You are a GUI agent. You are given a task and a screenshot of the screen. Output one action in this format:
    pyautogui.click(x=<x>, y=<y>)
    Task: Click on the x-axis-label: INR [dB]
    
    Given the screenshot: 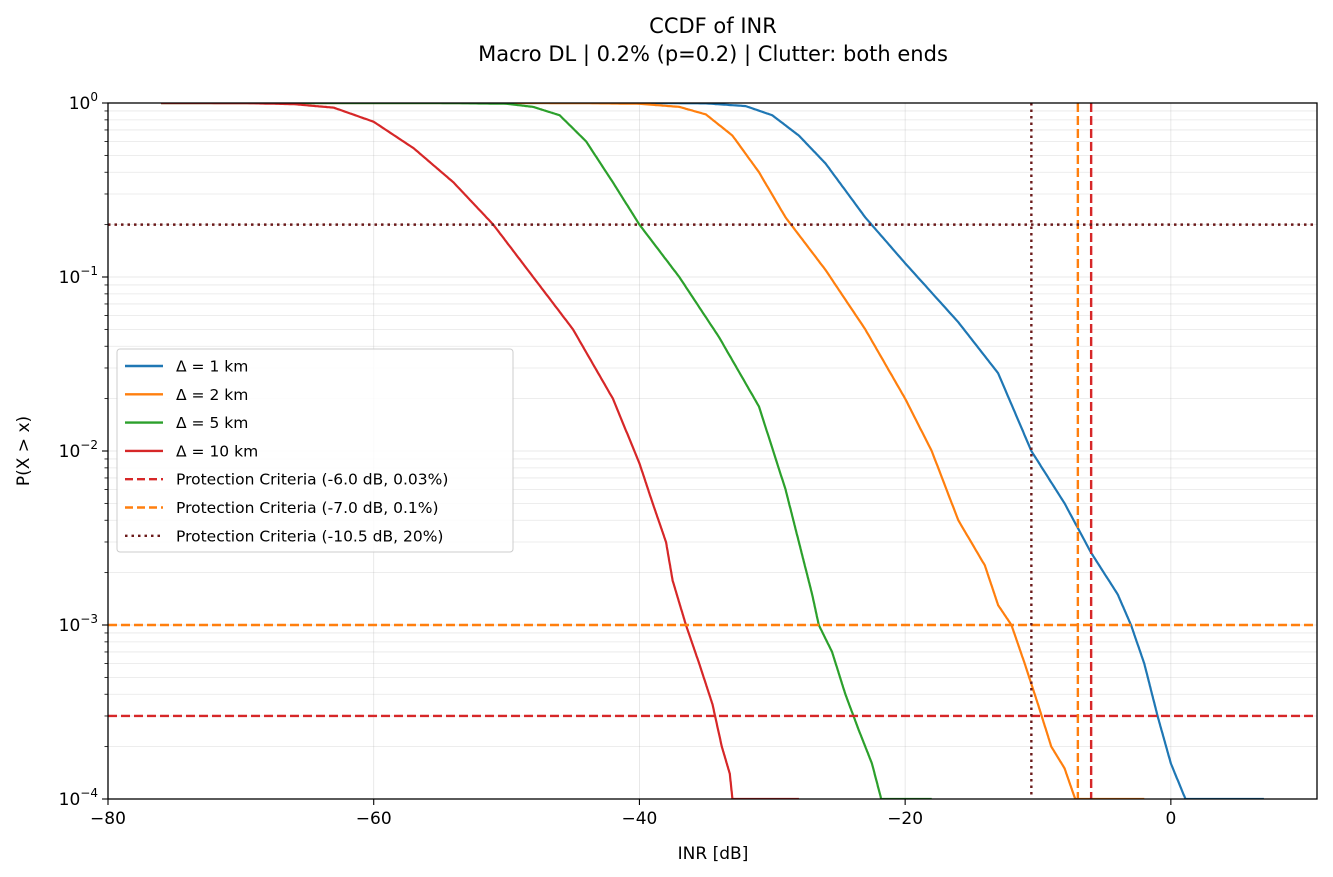 What is the action you would take?
    pyautogui.click(x=713, y=854)
    